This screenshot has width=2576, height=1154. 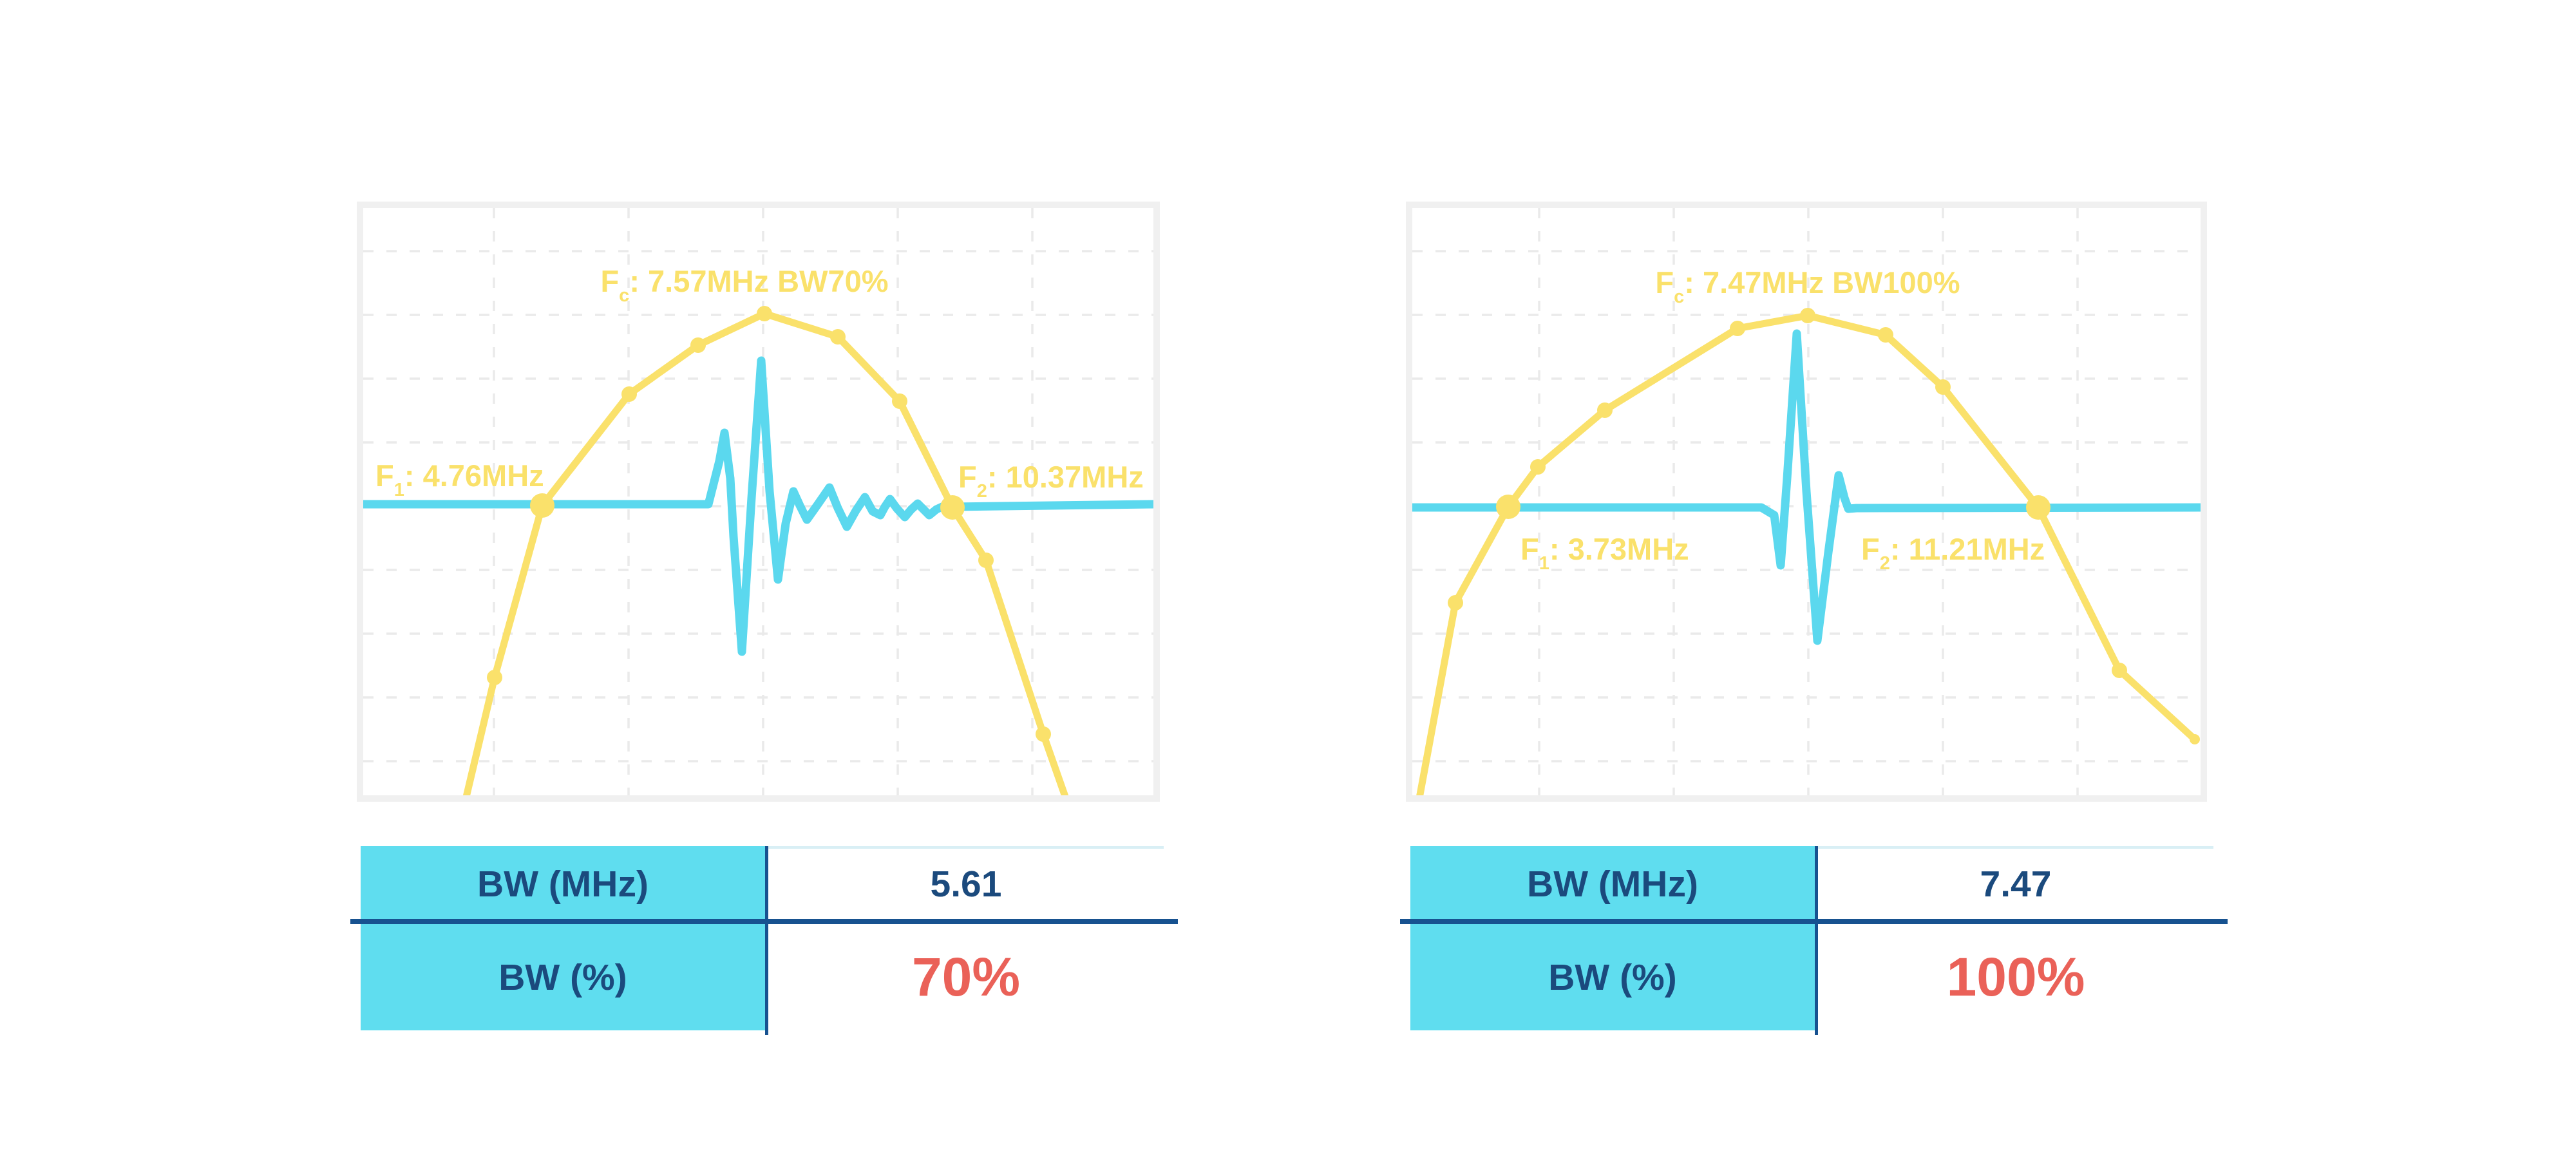 What do you see at coordinates (1953, 553) in the screenshot?
I see `f2-label: F2: 11.21MHz` at bounding box center [1953, 553].